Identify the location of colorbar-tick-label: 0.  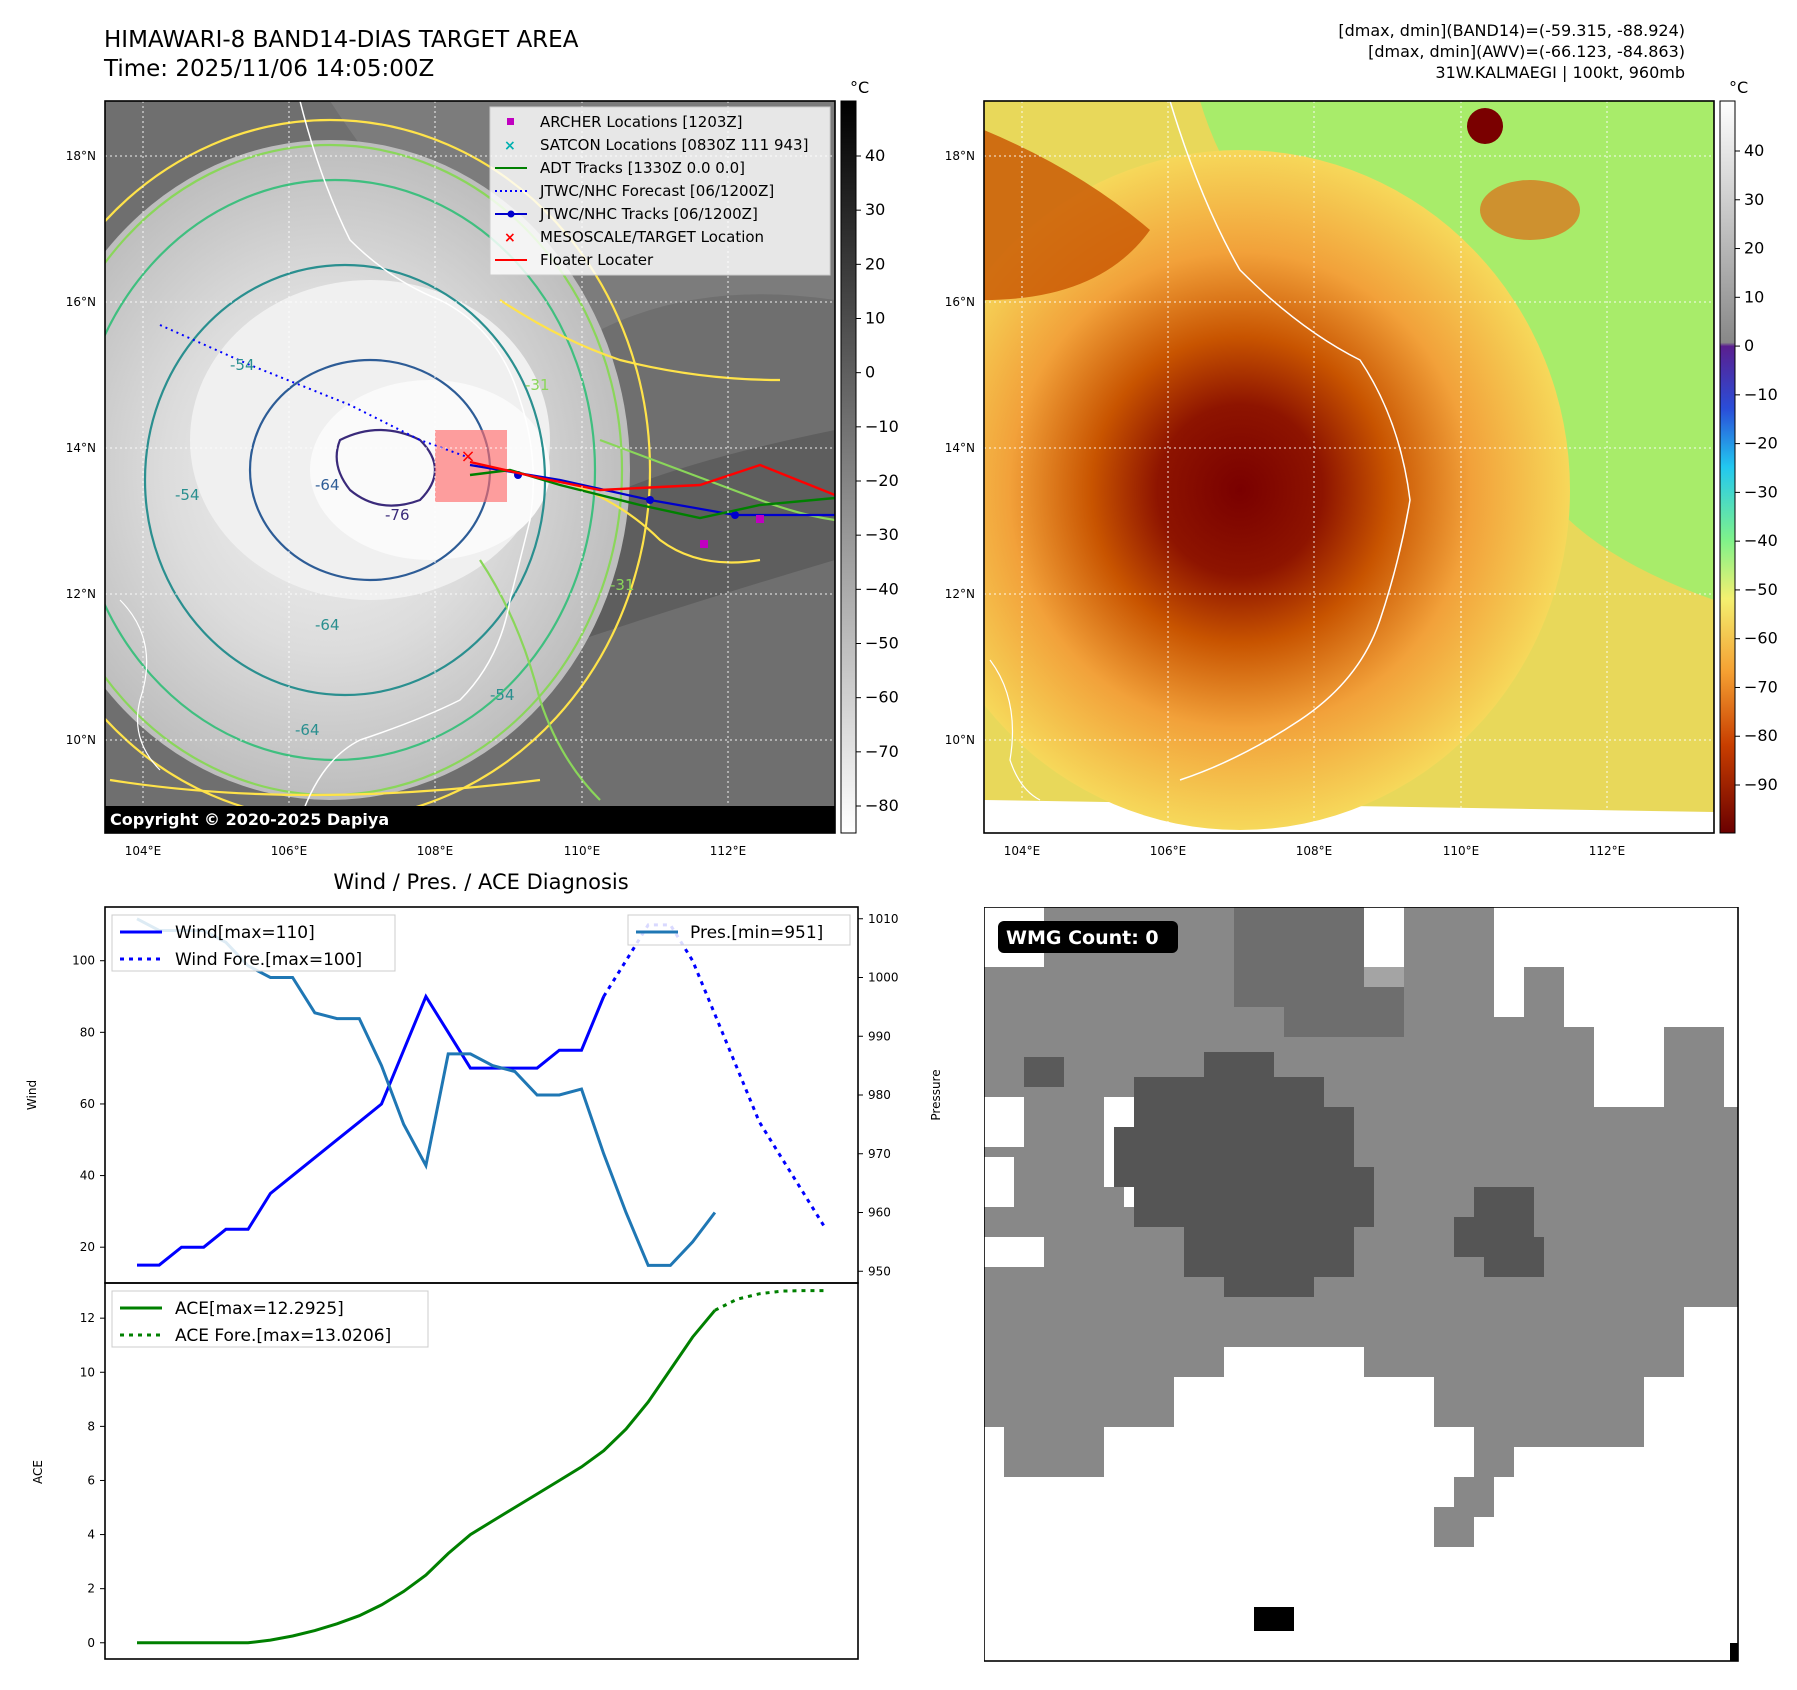
(1749, 345).